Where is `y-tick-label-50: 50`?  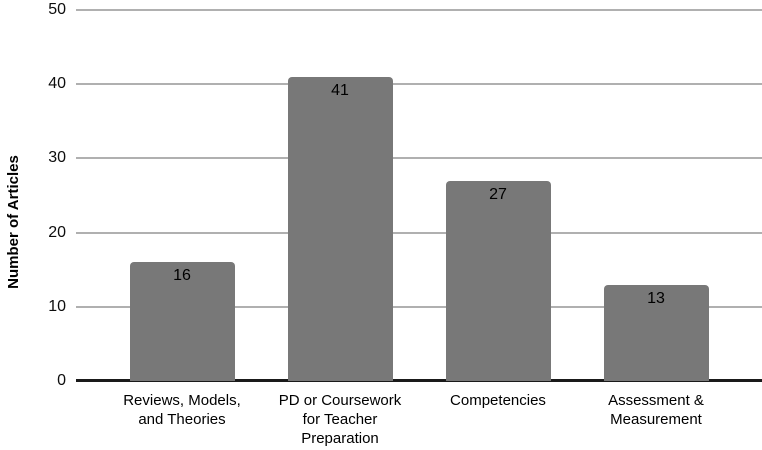 y-tick-label-50: 50 is located at coordinates (57, 9).